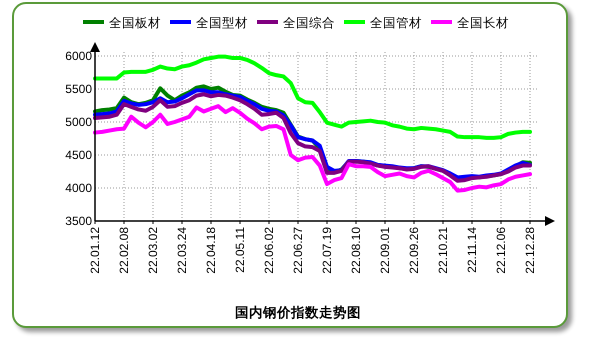 Image resolution: width=600 pixels, height=338 pixels. I want to click on x-tick-label: 22.03.02, so click(153, 250).